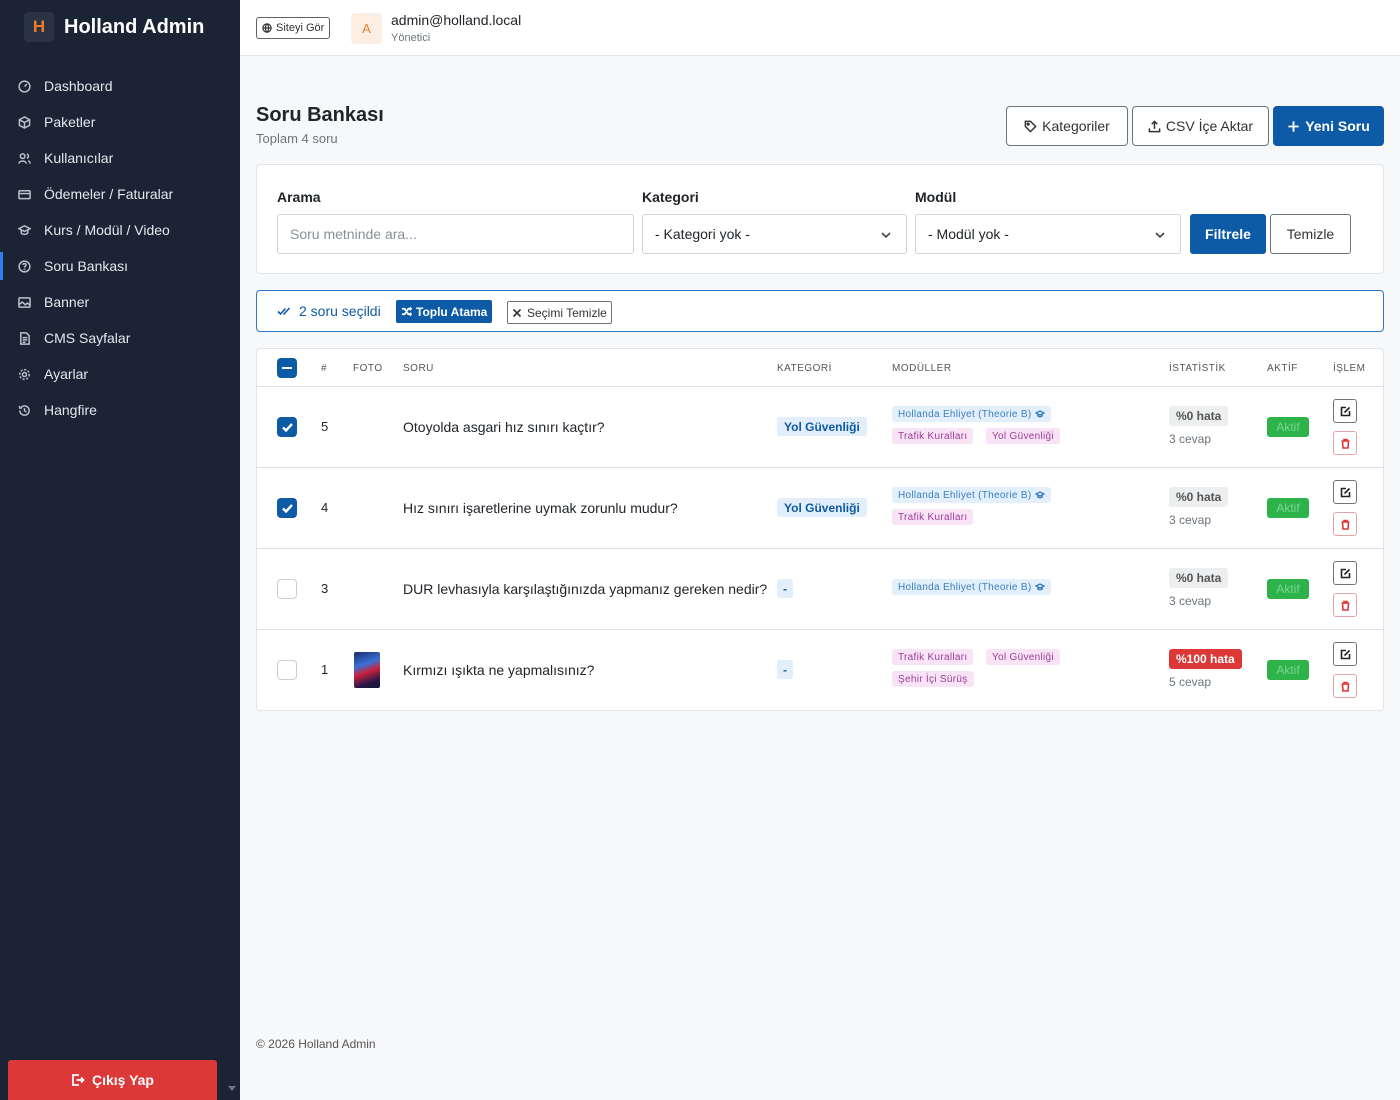 The height and width of the screenshot is (1100, 1400). I want to click on scroll-down-arrow, so click(232, 1088).